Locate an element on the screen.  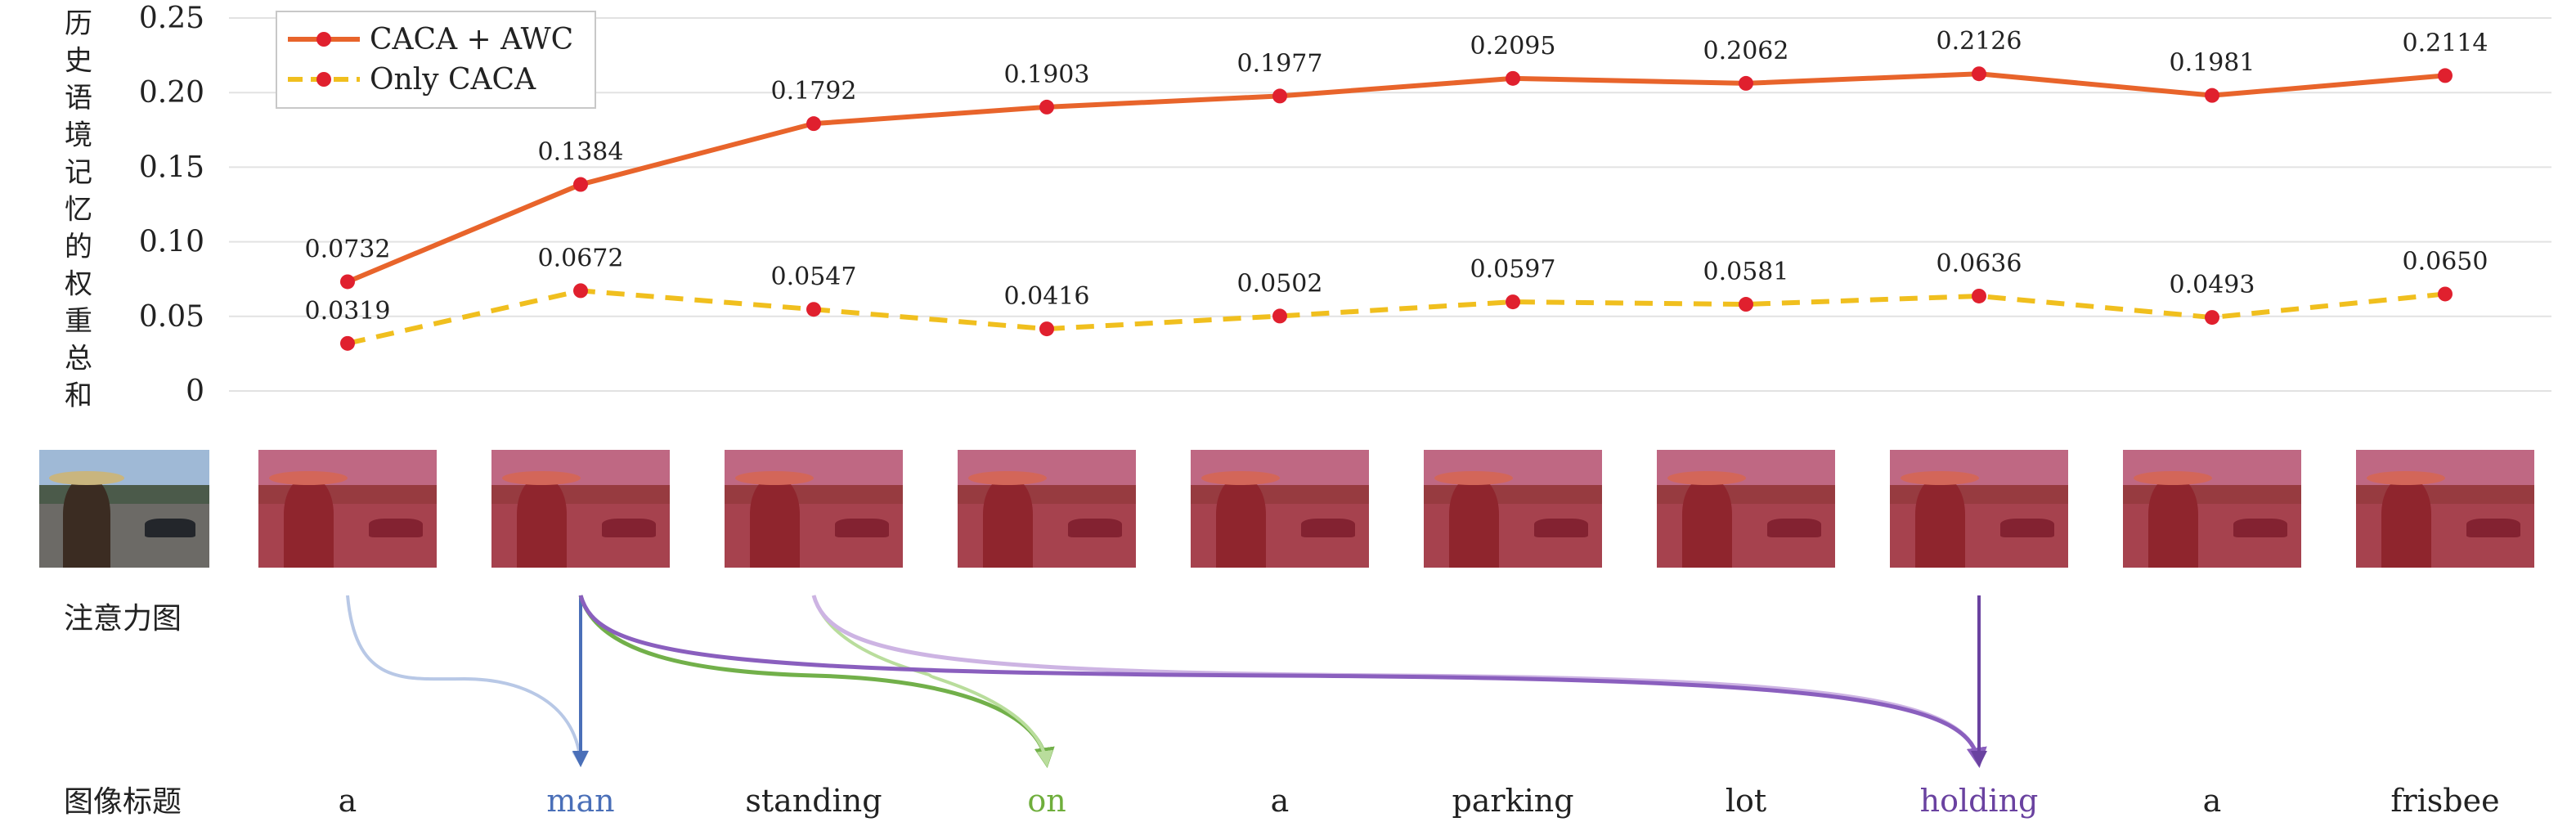
y-tick-label: 0 is located at coordinates (195, 391).